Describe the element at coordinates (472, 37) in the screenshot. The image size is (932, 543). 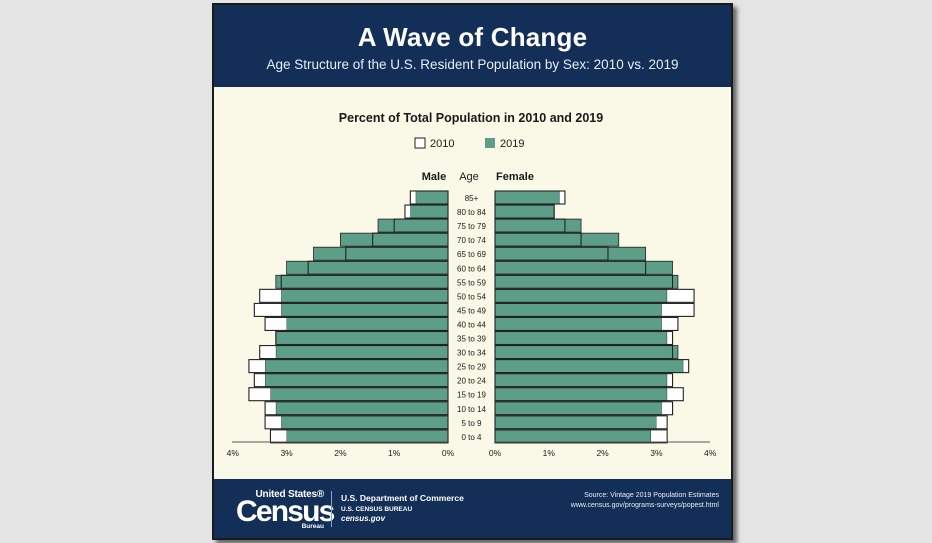
I see `main-title: A Wave of Change` at that location.